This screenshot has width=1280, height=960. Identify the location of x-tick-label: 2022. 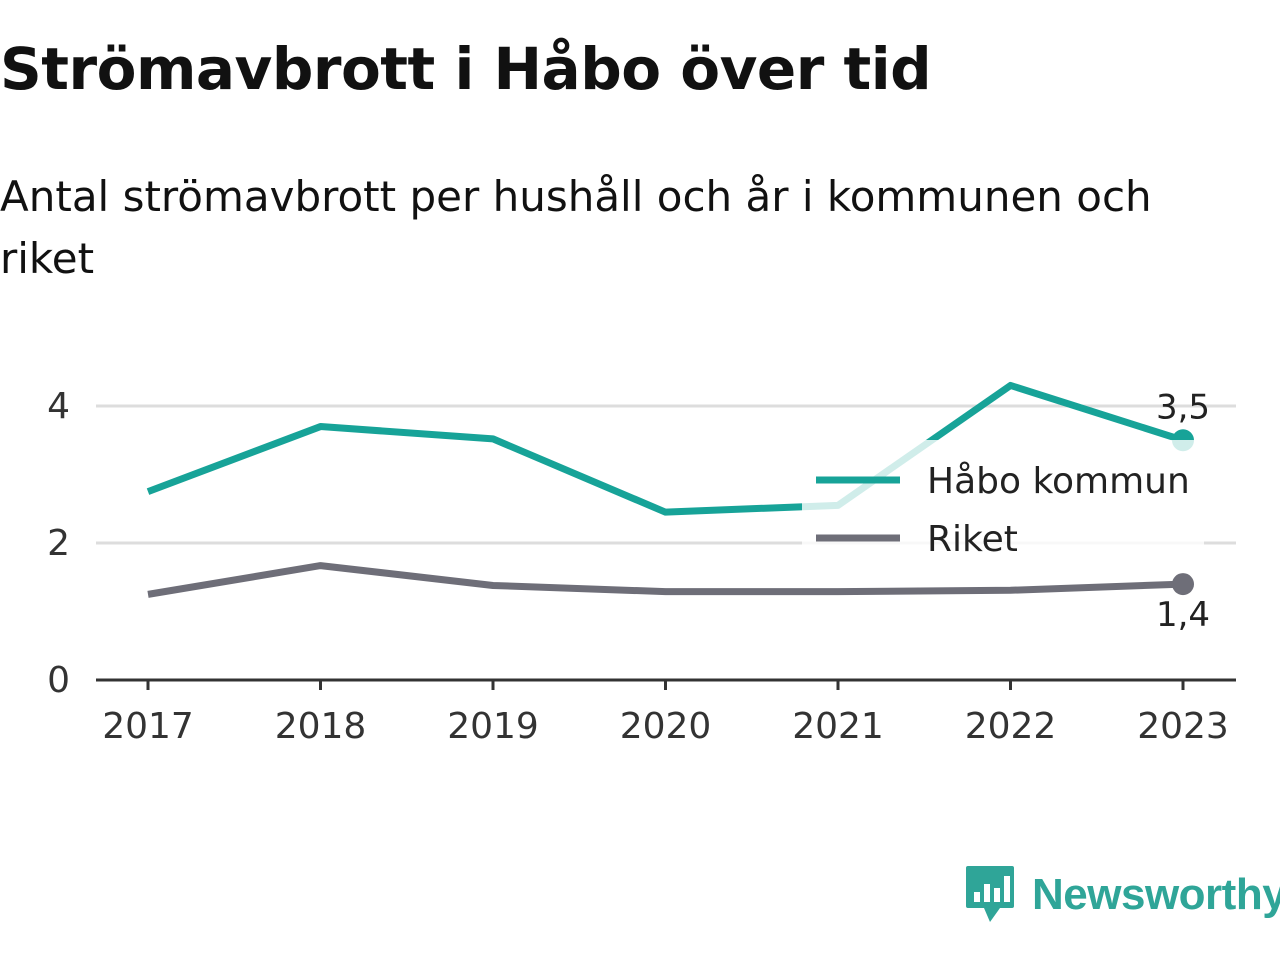
(1011, 726).